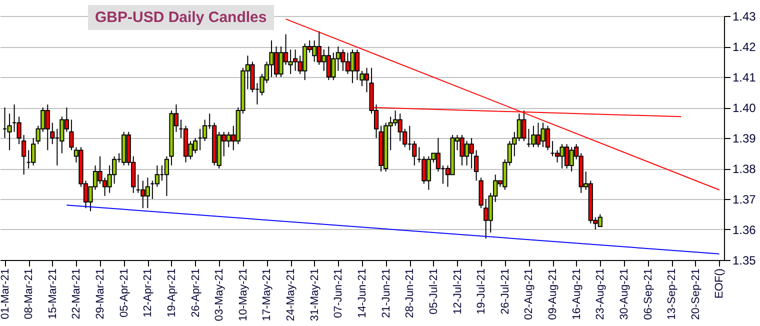  I want to click on y-tick-label: 1.43, so click(744, 17).